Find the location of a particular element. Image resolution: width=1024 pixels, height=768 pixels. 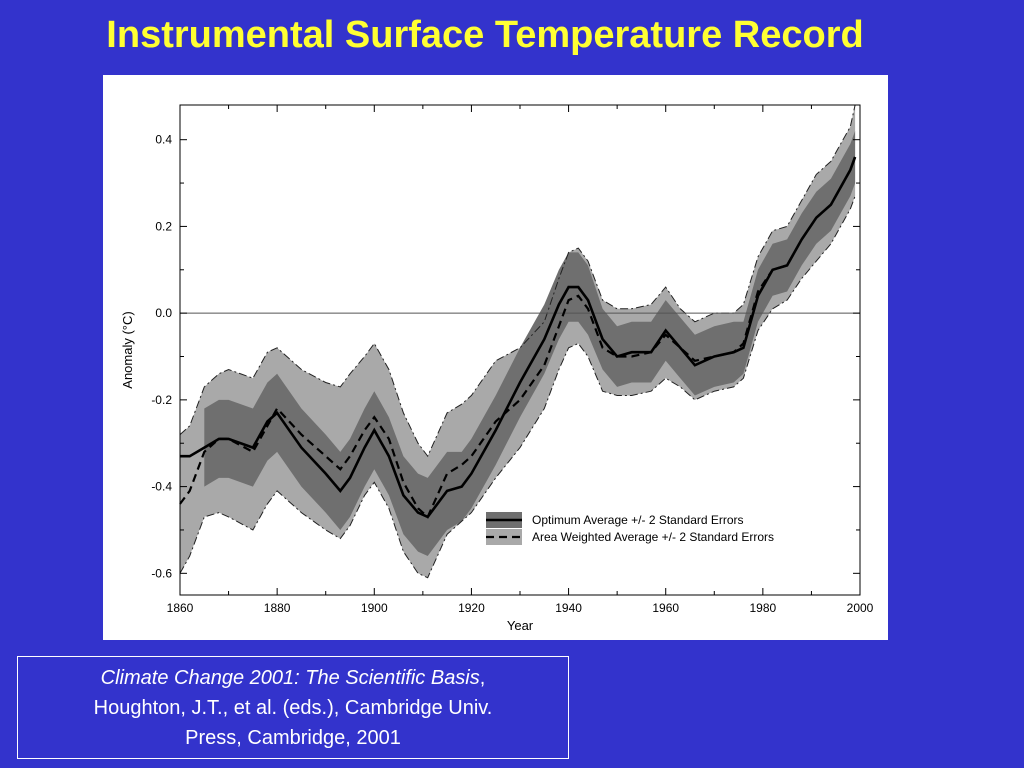

y-tick-label: 0.0 is located at coordinates (163, 313).